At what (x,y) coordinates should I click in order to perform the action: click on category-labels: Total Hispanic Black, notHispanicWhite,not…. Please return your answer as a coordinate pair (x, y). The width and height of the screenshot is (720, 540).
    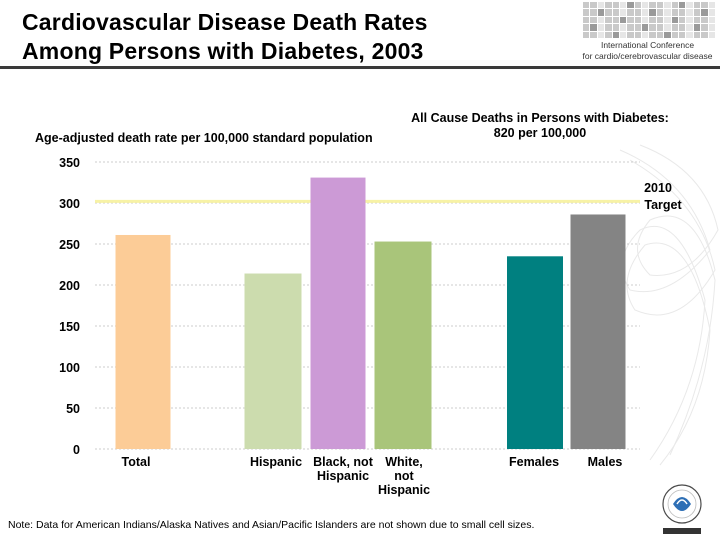
    Looking at the image, I should click on (372, 476).